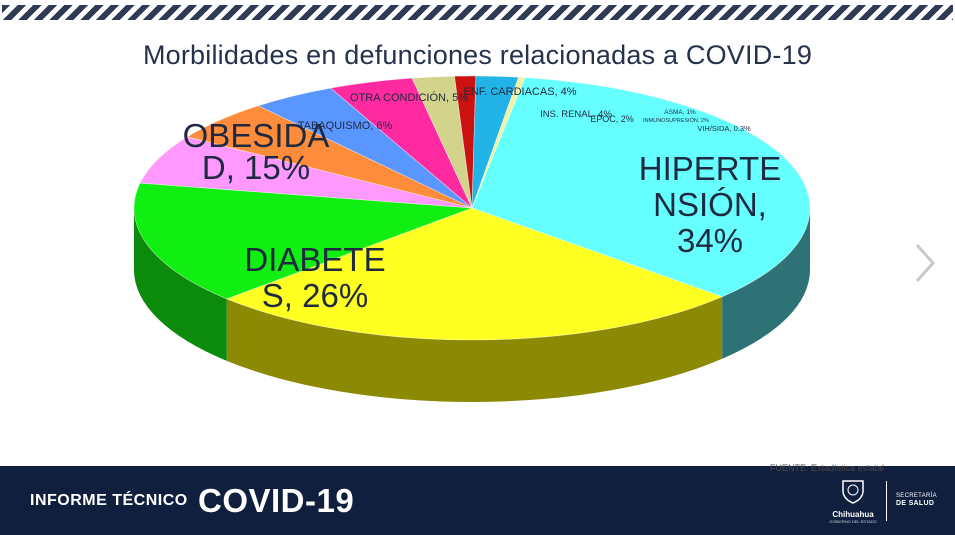  What do you see at coordinates (474, 274) in the screenshot?
I see `pie-slice-diabetes` at bounding box center [474, 274].